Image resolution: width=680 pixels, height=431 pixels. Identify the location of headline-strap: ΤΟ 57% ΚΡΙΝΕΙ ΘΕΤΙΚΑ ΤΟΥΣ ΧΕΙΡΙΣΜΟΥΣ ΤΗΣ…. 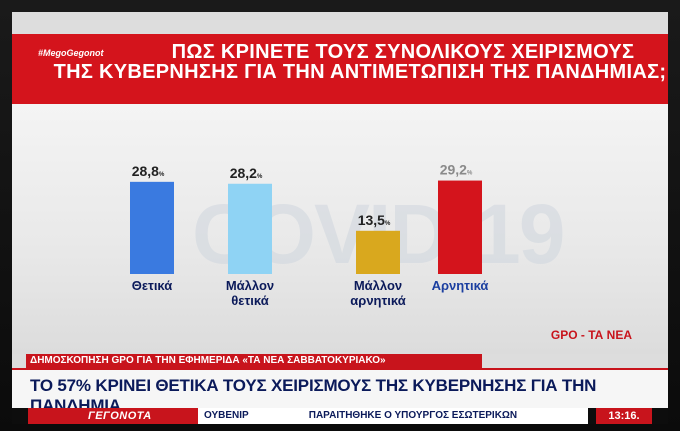
(340, 391).